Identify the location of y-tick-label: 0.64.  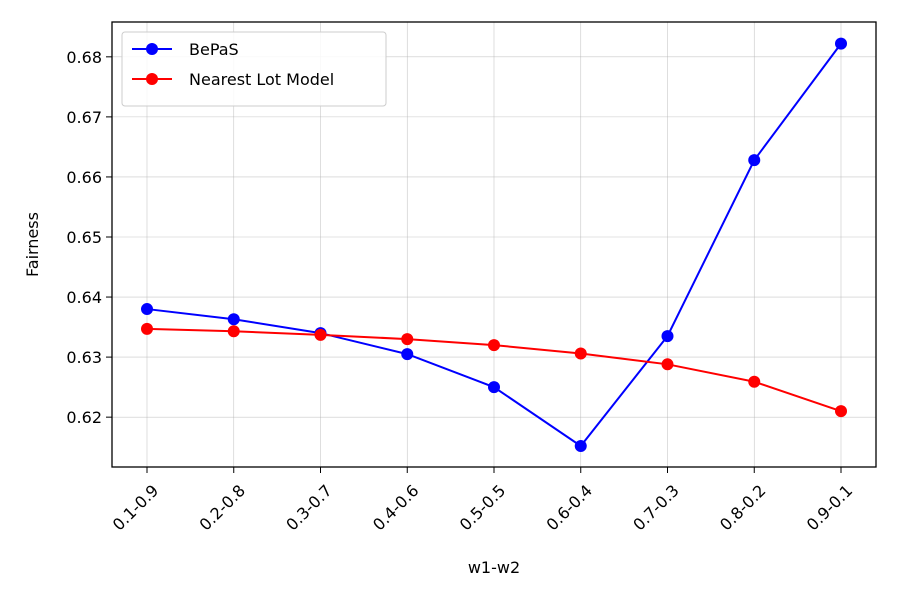
(84, 297).